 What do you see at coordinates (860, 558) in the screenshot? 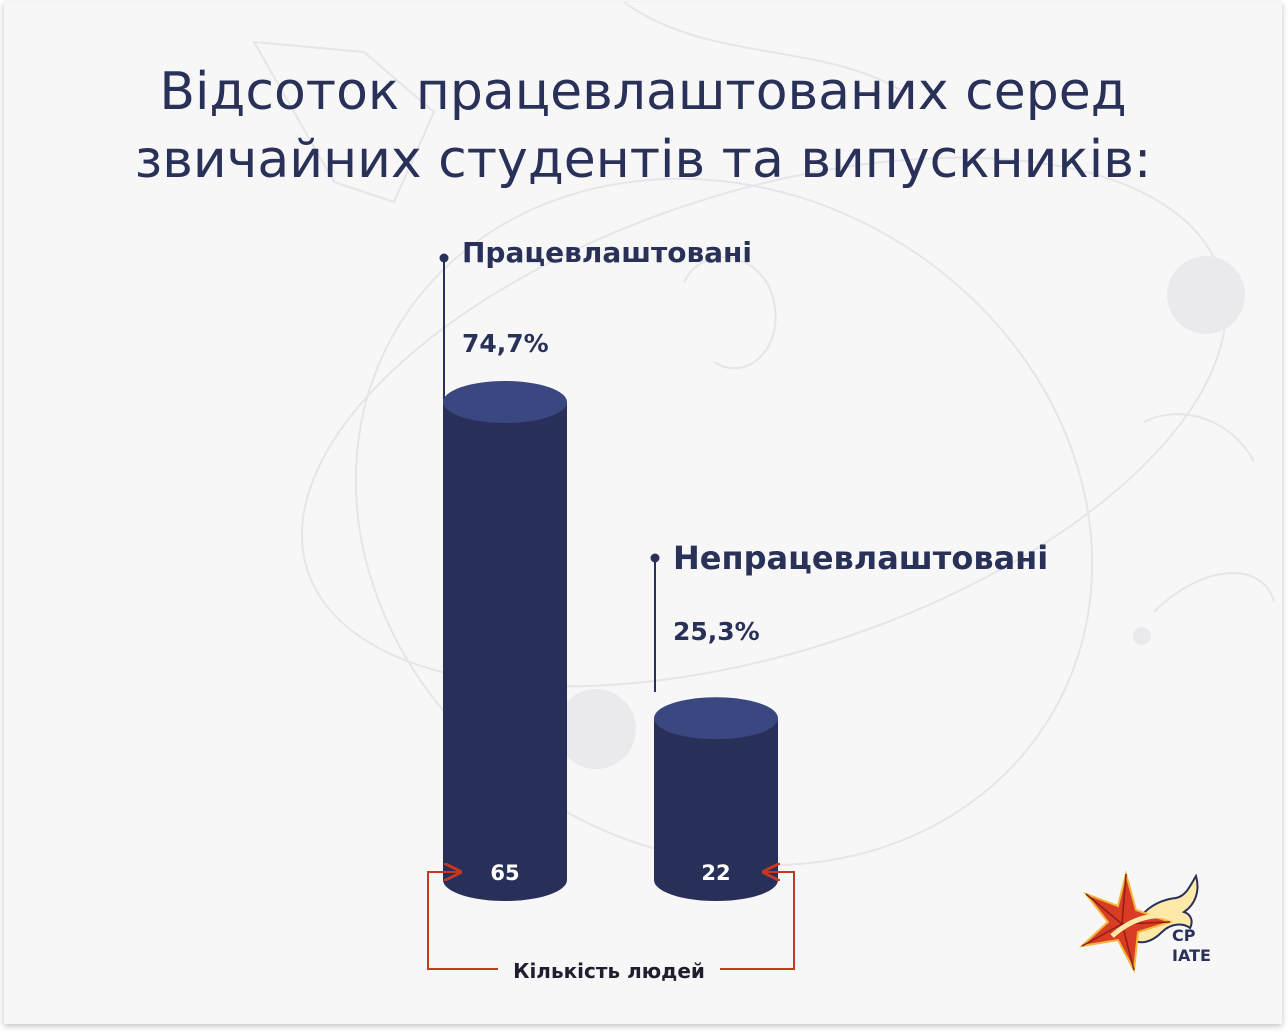
I see `category-label-unemployed: Непрацевлаштовані` at bounding box center [860, 558].